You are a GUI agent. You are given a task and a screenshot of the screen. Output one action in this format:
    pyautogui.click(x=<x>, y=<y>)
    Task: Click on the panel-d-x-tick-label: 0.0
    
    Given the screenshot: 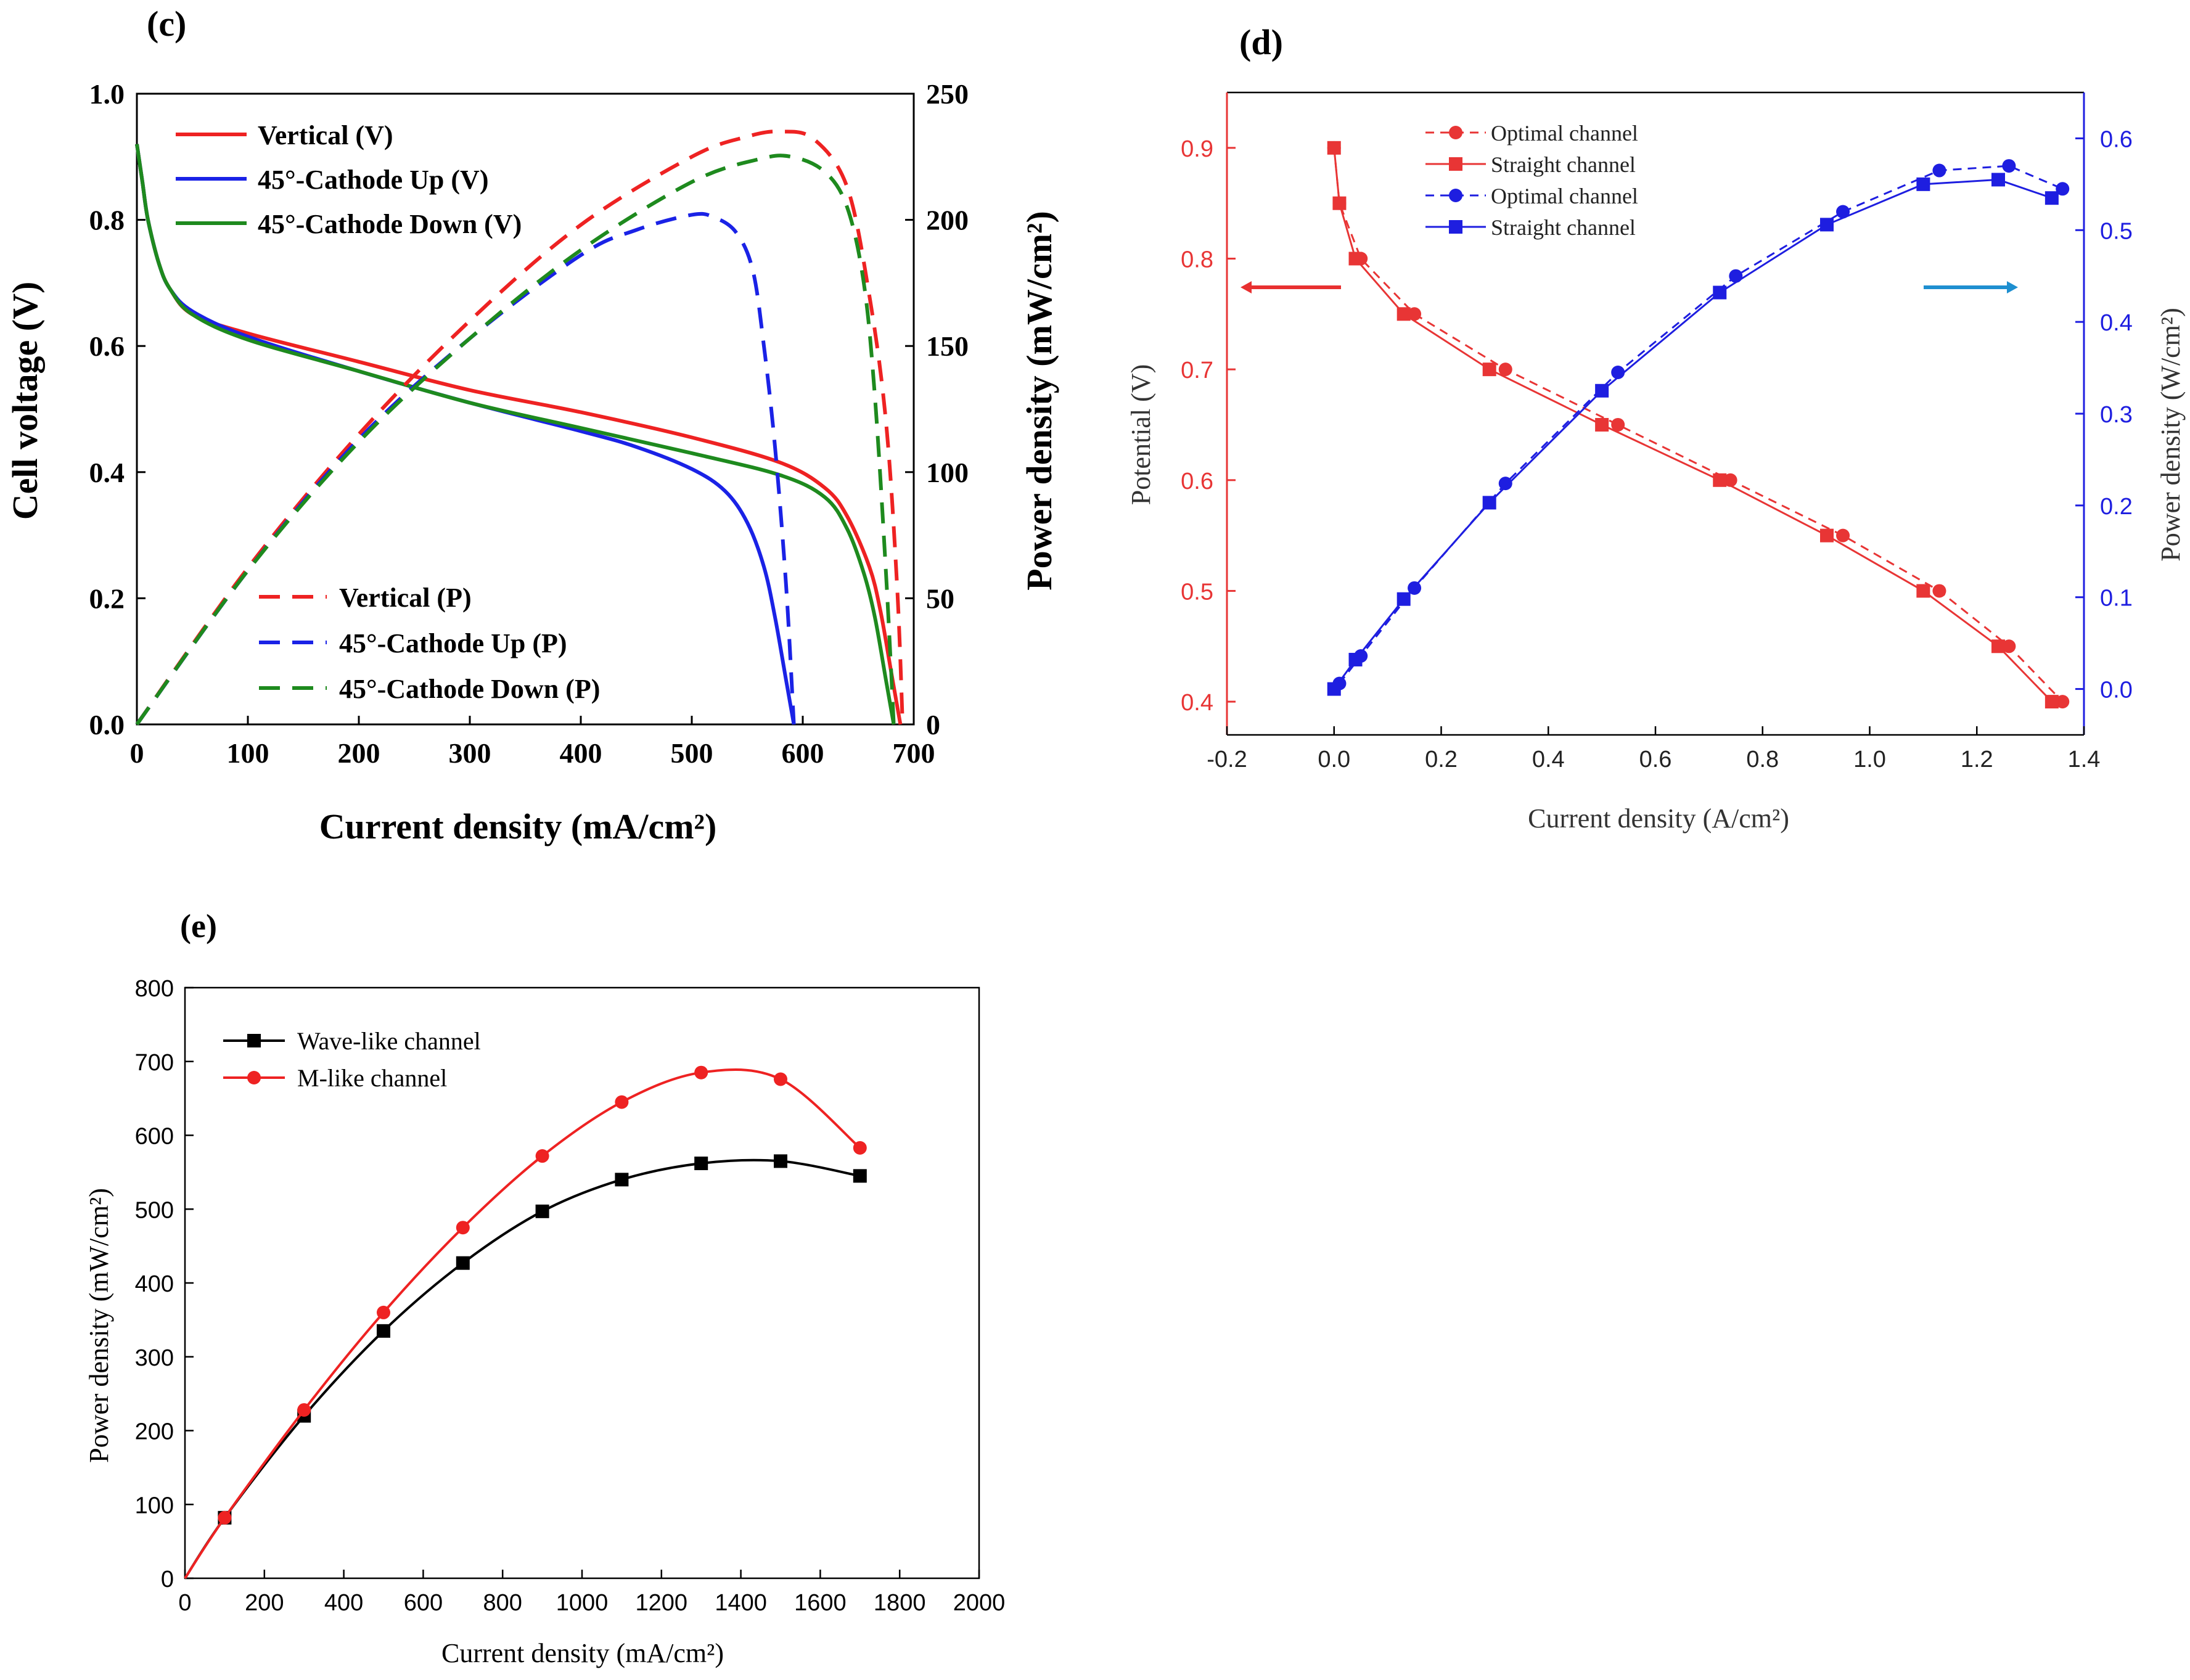 What is the action you would take?
    pyautogui.click(x=1334, y=759)
    